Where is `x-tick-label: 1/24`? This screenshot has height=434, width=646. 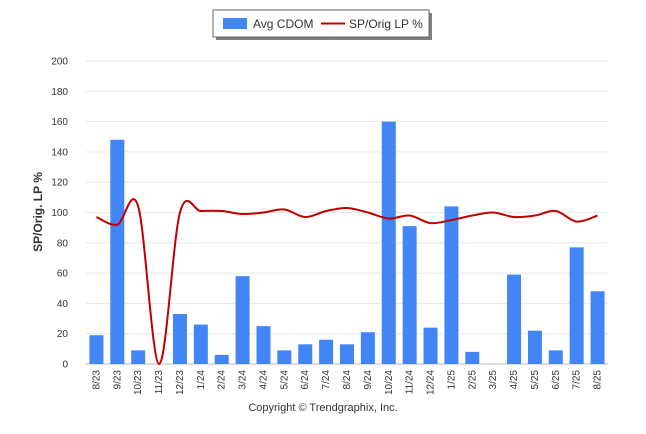
x-tick-label: 1/24 is located at coordinates (201, 380).